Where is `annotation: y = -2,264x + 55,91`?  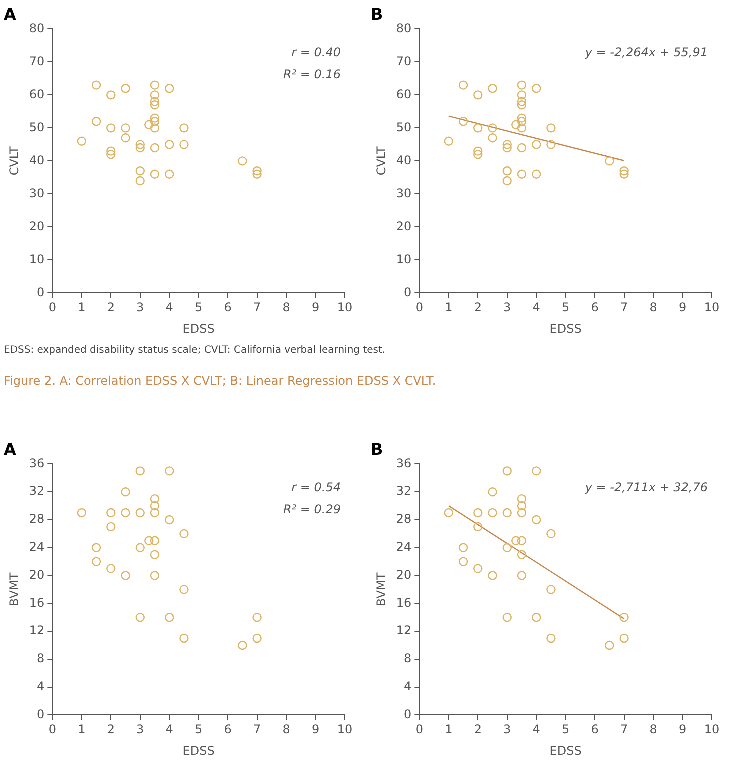 annotation: y = -2,264x + 55,91 is located at coordinates (646, 52).